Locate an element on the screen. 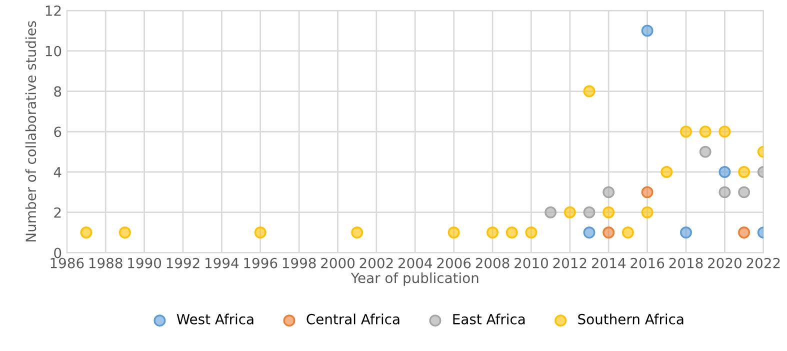 This screenshot has height=351, width=787. x-tick-label: 2020 is located at coordinates (725, 263).